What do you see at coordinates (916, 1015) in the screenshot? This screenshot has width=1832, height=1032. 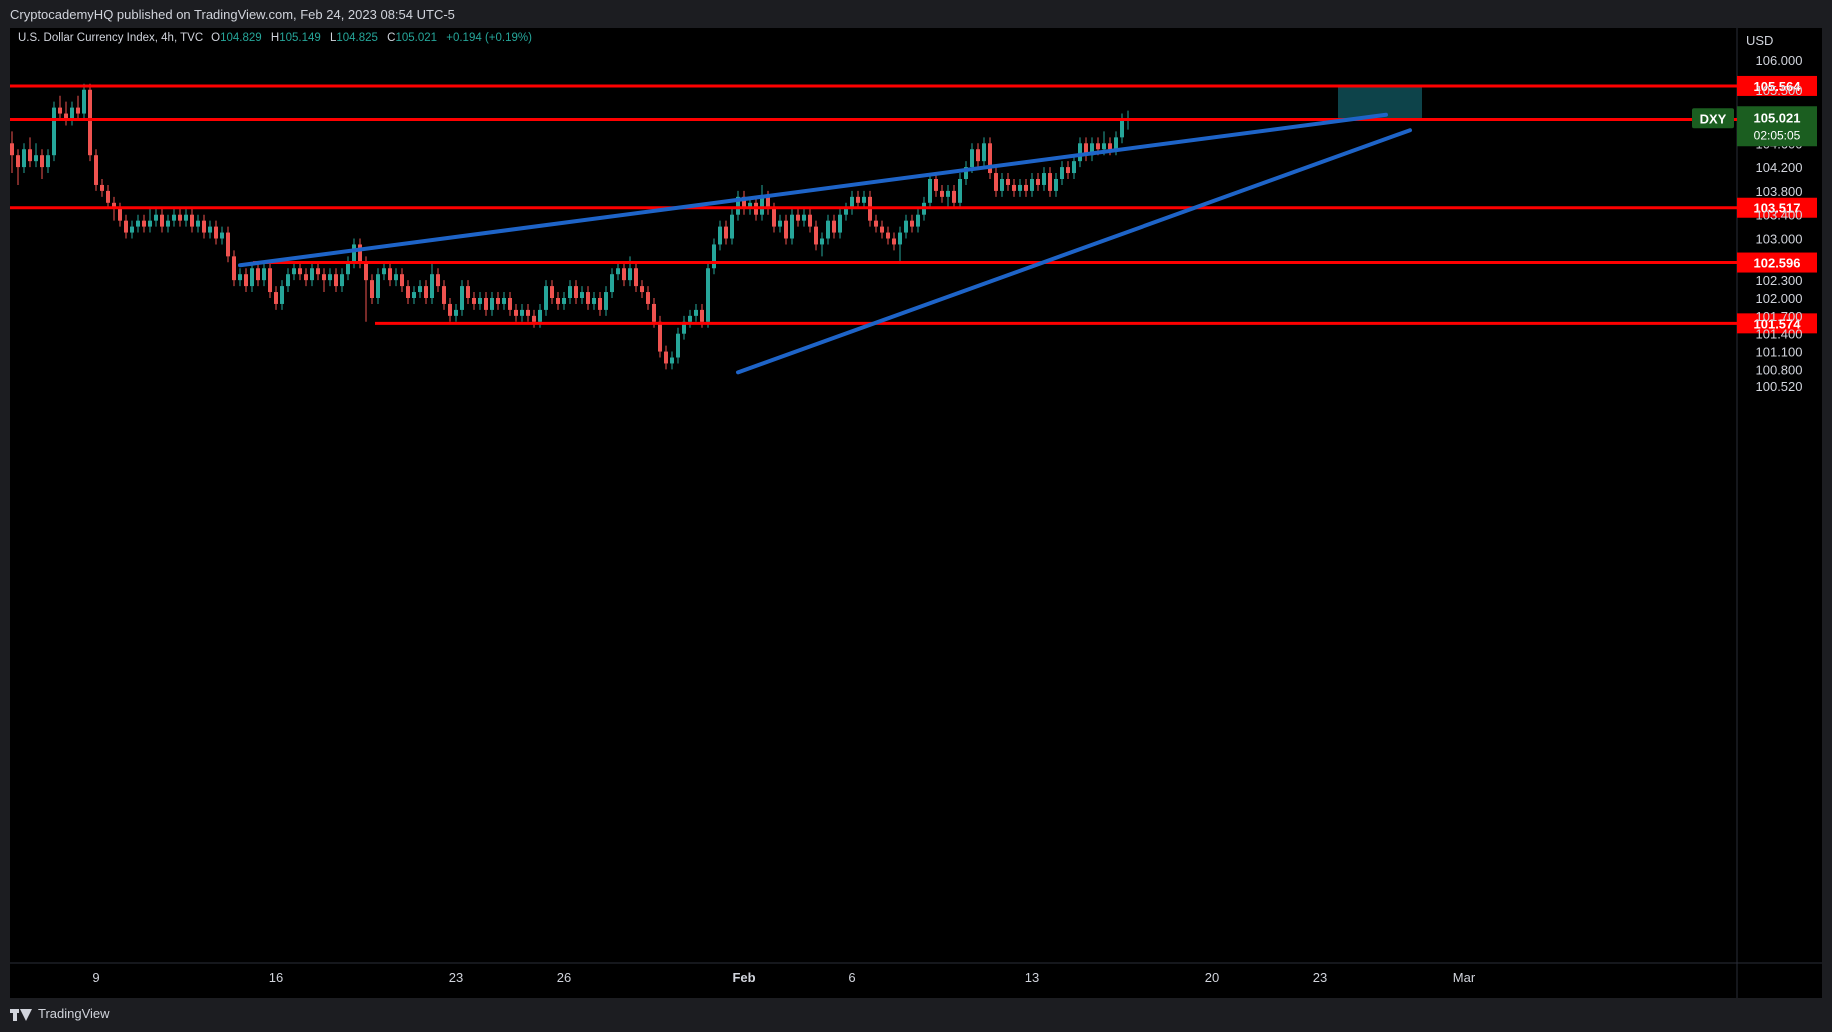 I see `footer: TradingView` at bounding box center [916, 1015].